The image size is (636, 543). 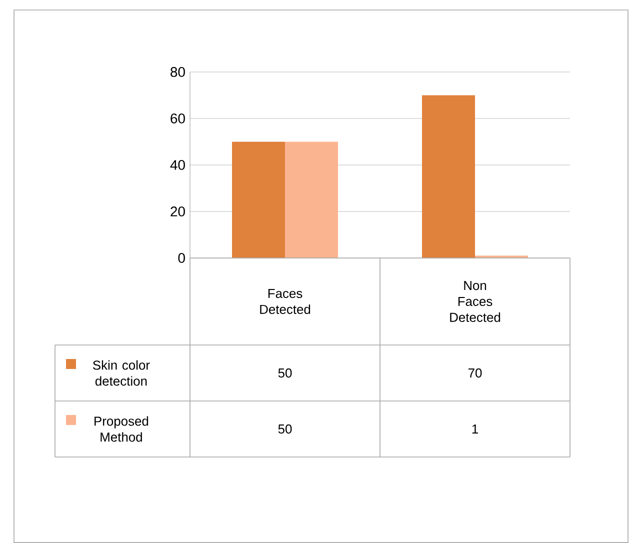 What do you see at coordinates (181, 258) in the screenshot?
I see `y-tick-label: 0` at bounding box center [181, 258].